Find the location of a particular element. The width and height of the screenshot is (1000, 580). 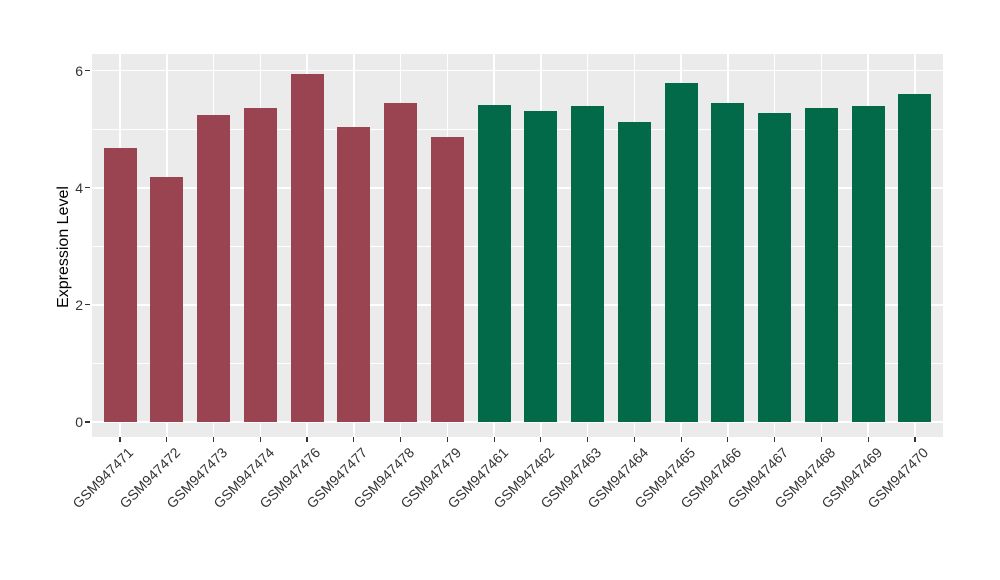

bar-GSM947474 is located at coordinates (260, 264).